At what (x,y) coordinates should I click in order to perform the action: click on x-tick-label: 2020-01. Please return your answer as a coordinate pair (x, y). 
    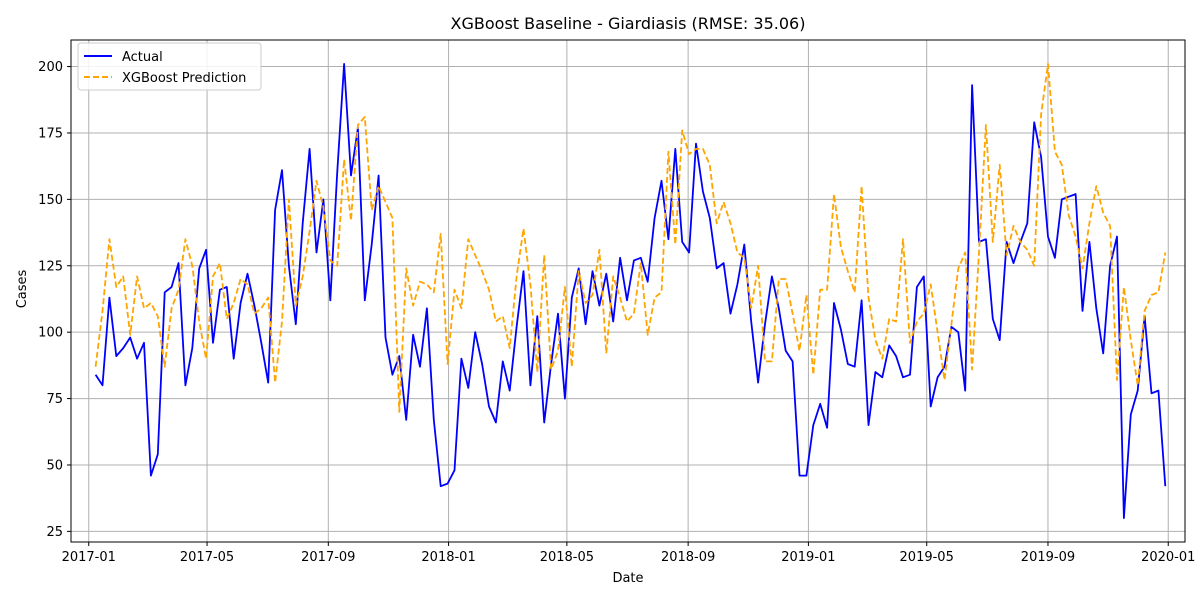
    Looking at the image, I should click on (1168, 557).